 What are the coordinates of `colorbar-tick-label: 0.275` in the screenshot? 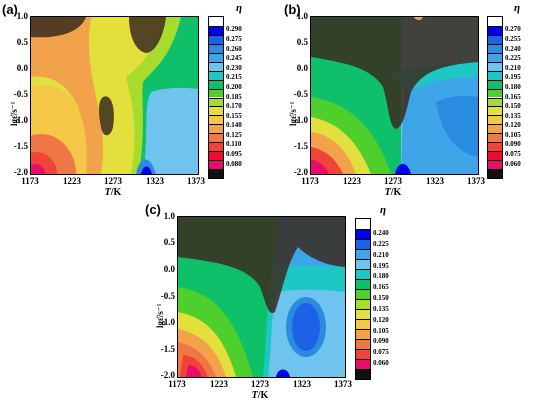 It's located at (234, 39).